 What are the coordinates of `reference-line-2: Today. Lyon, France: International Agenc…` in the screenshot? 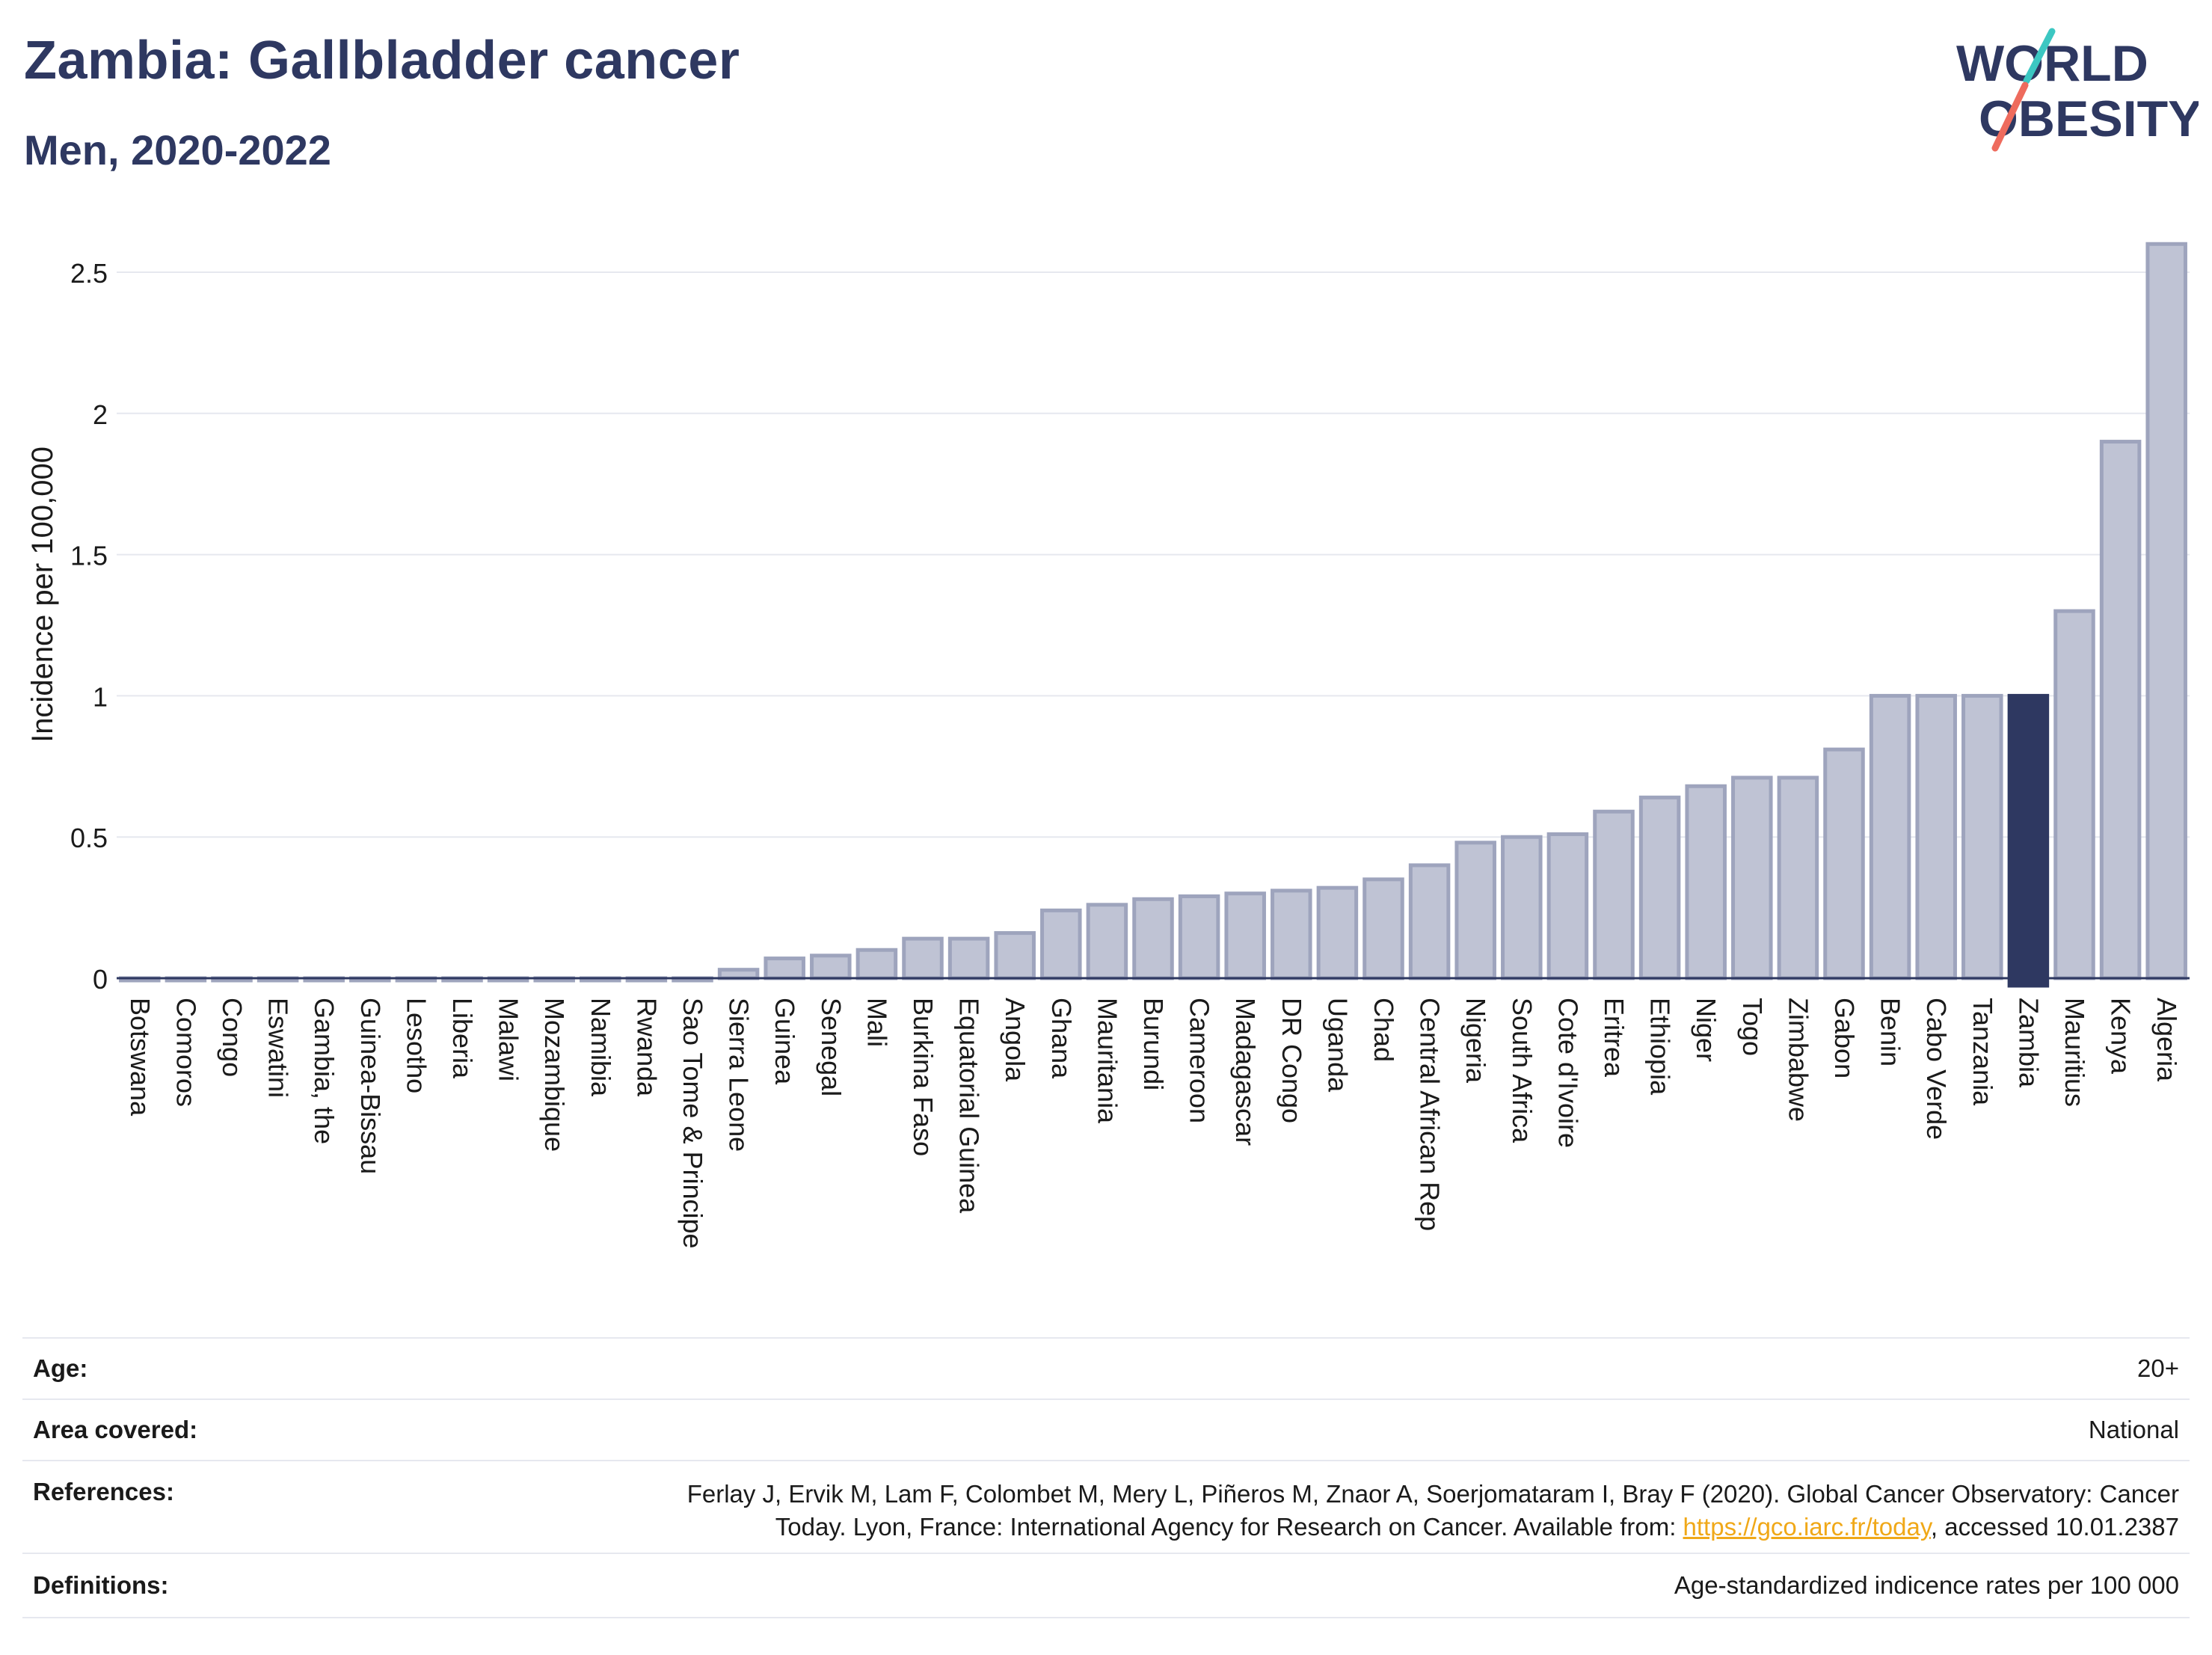 It's located at (1229, 1527).